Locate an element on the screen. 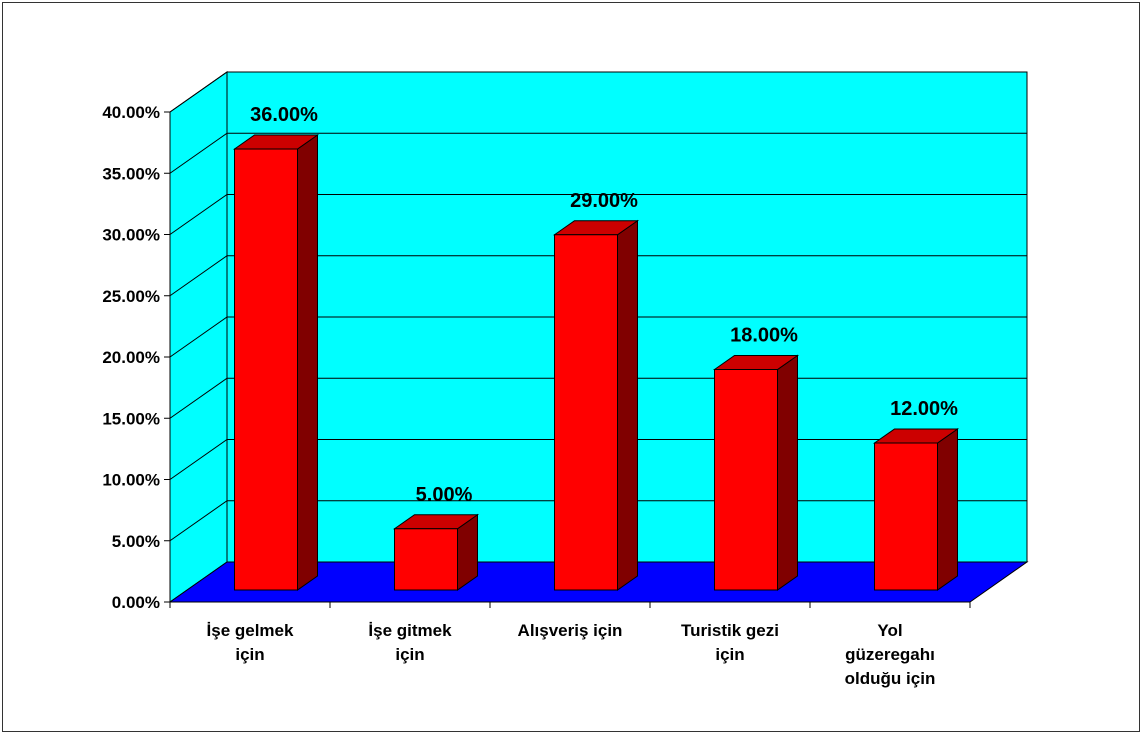 This screenshot has width=1144, height=736. data-label: 5.00% is located at coordinates (444, 495).